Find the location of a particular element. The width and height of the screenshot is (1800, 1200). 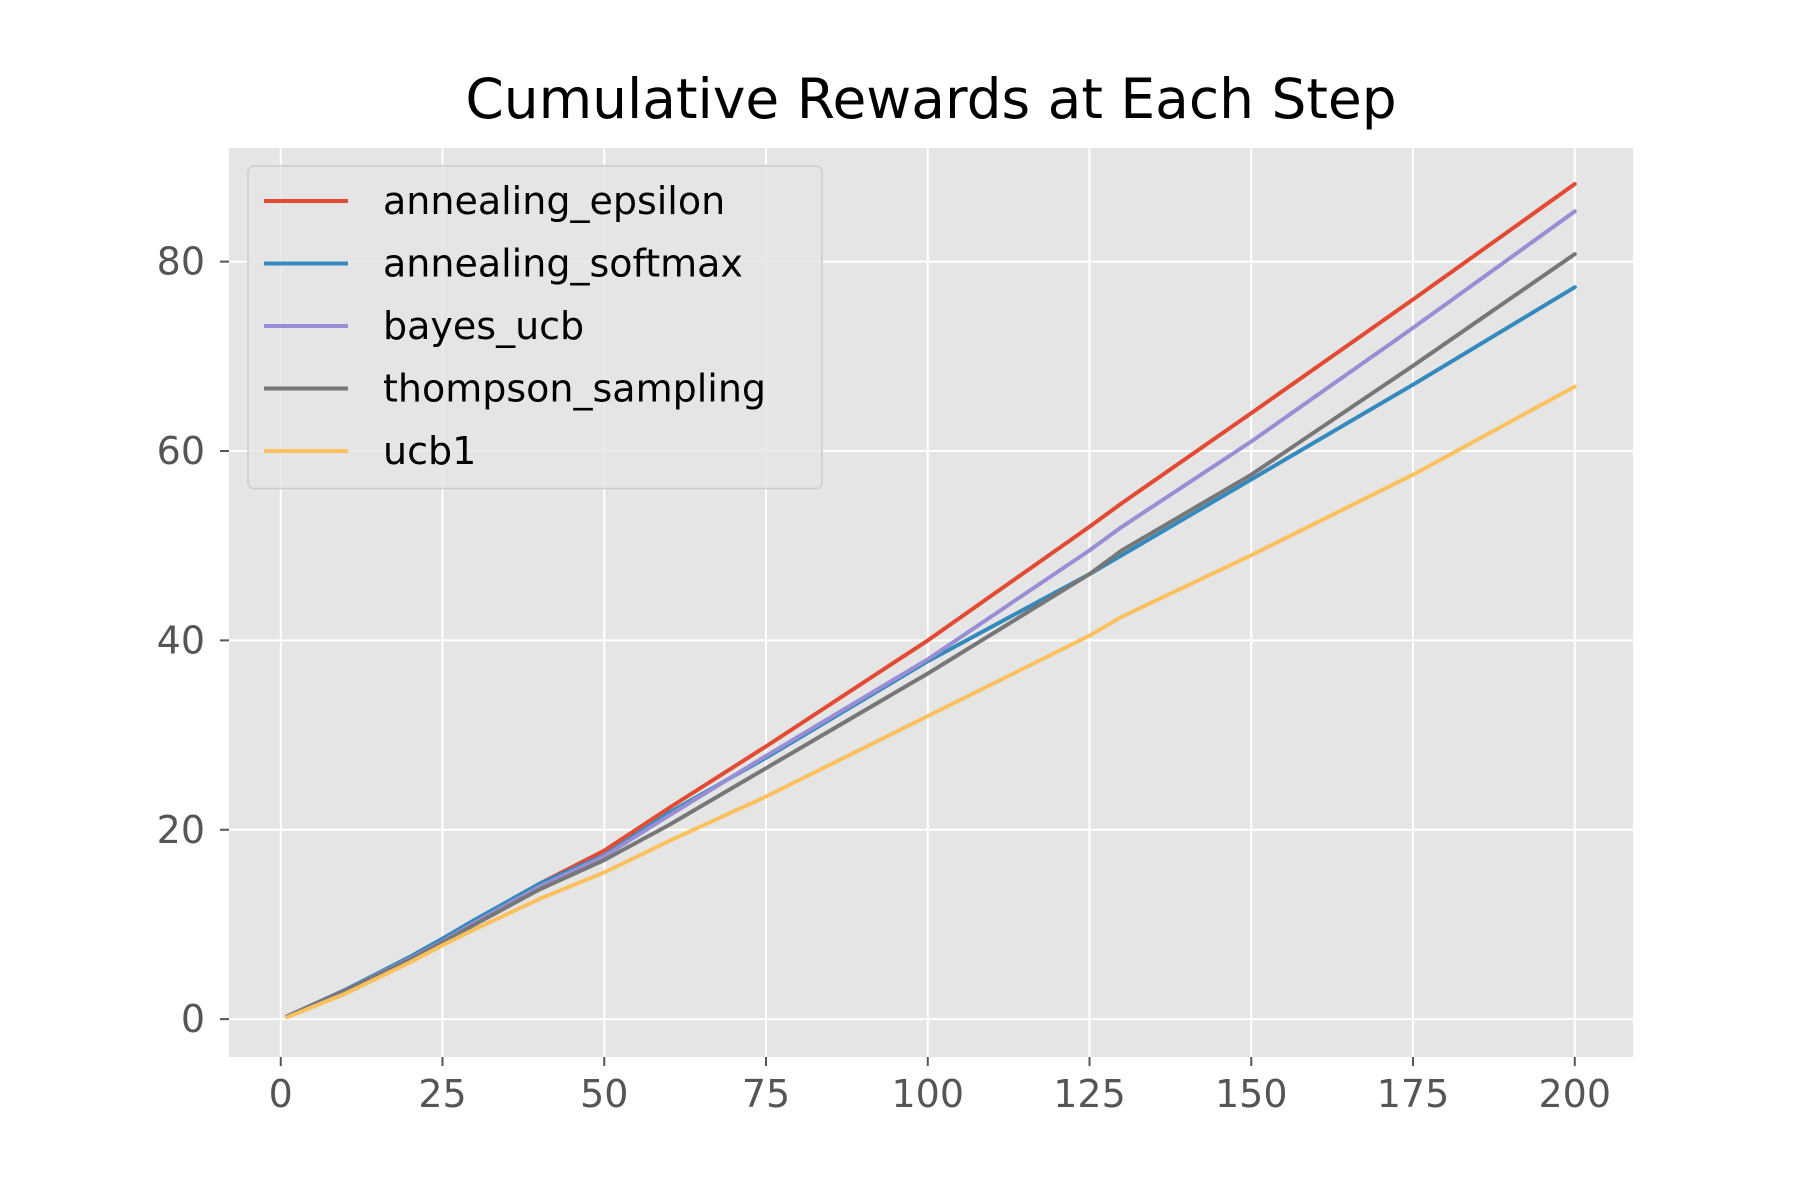

y-tick-label: 40 is located at coordinates (181, 640).